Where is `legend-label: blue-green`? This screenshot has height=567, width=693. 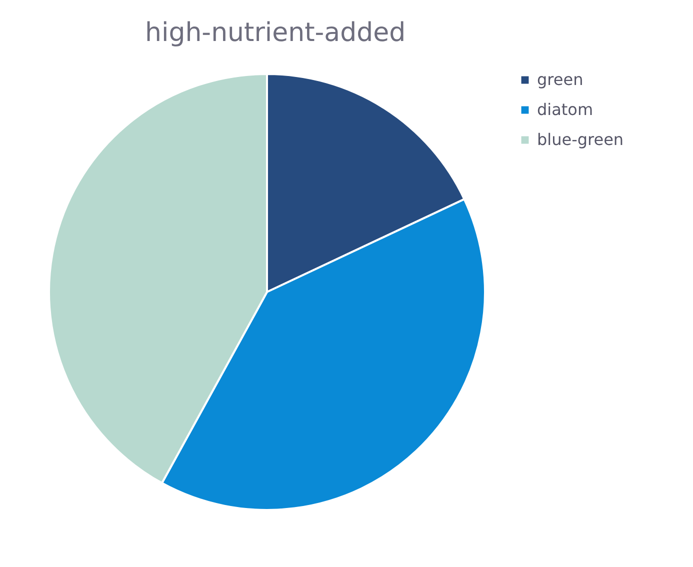 legend-label: blue-green is located at coordinates (580, 139).